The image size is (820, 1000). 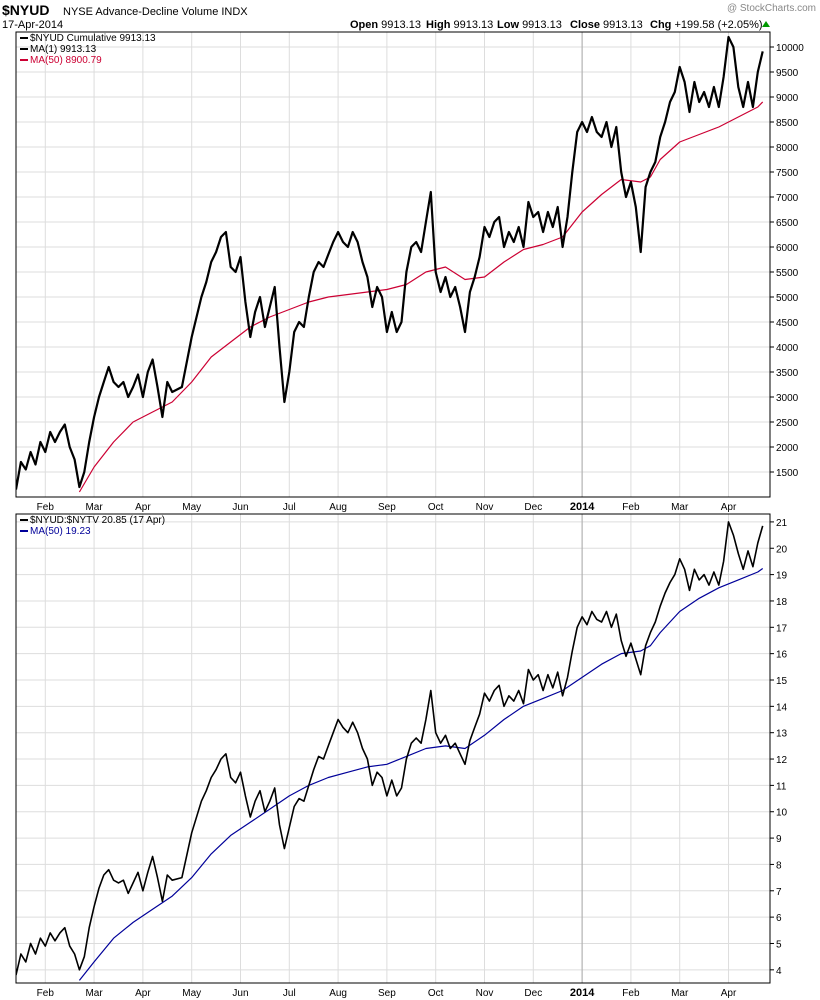 I want to click on y-tick-label: 4, so click(x=779, y=971).